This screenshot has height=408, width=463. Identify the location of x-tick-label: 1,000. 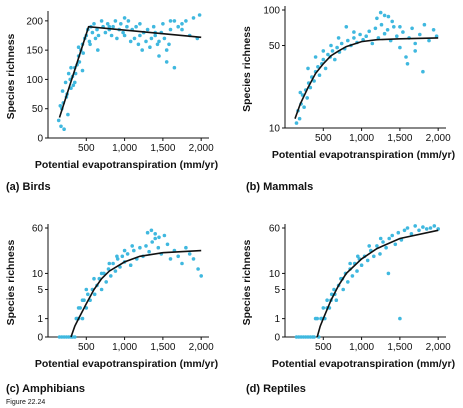
(361, 138).